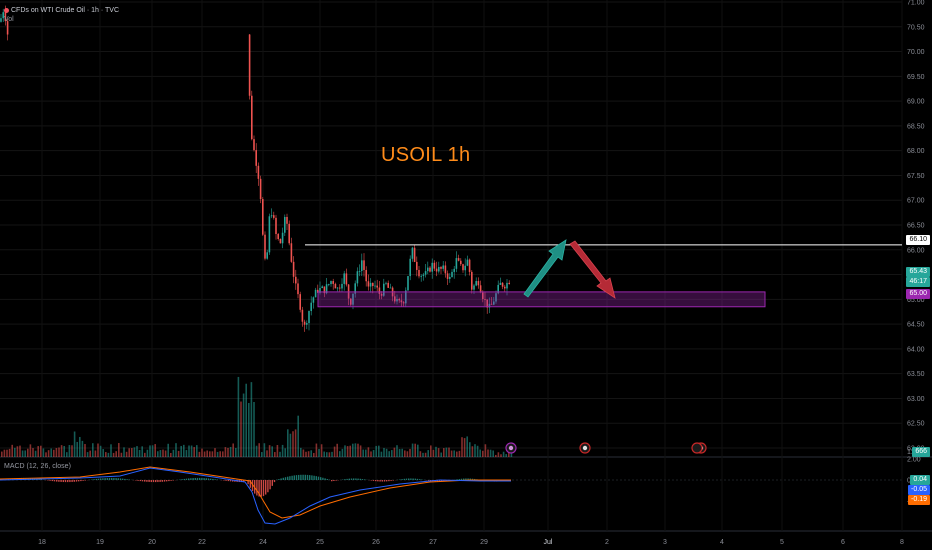 The height and width of the screenshot is (550, 932). Describe the element at coordinates (916, 77) in the screenshot. I see `price-tick-label: 69.50` at that location.